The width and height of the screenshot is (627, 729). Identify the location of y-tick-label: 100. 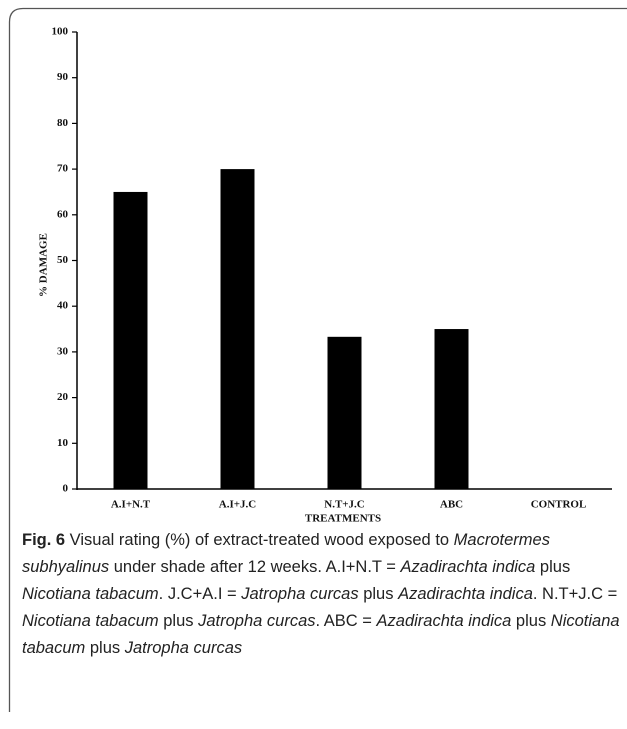
(60, 32).